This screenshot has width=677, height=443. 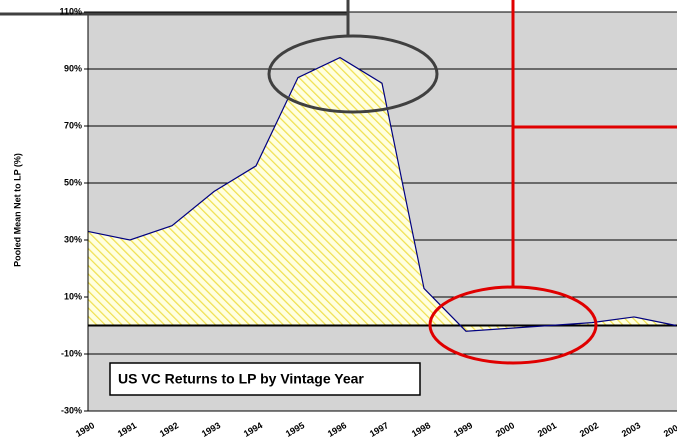 I want to click on y-tick-label: -10%, so click(x=71, y=353).